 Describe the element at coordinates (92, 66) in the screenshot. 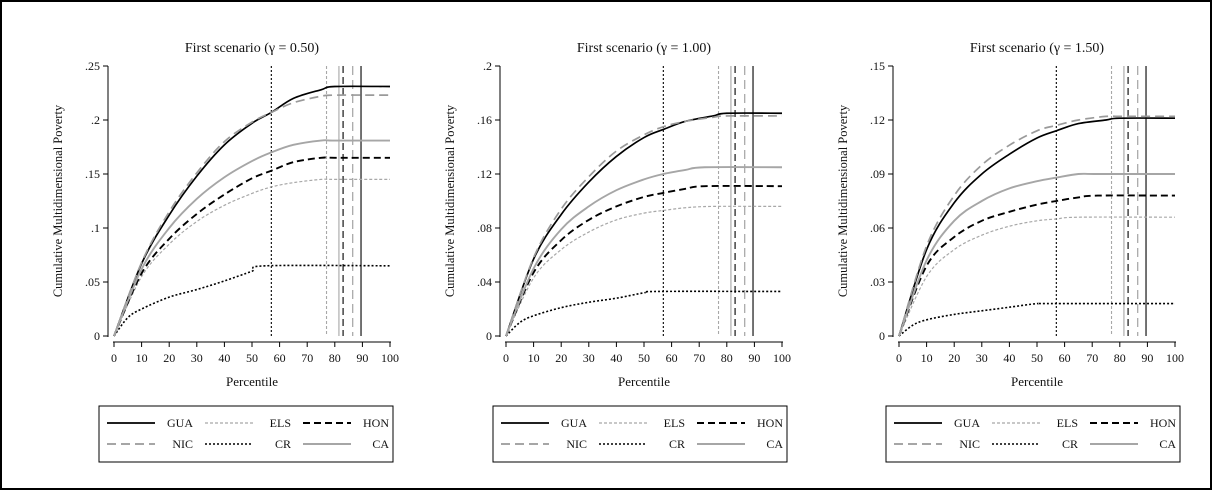

I see `y-tick-label: .25` at that location.